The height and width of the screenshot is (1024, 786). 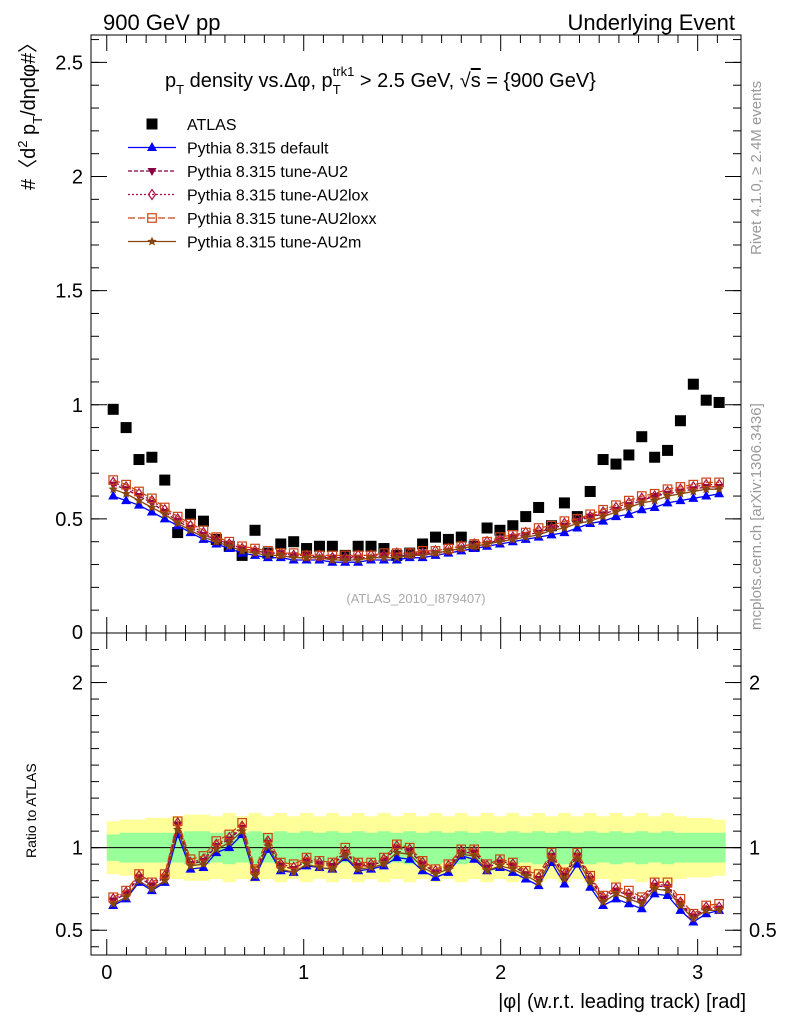 What do you see at coordinates (244, 243) in the screenshot?
I see `legend-entry: Pythia 8.315 tune-AU2m` at bounding box center [244, 243].